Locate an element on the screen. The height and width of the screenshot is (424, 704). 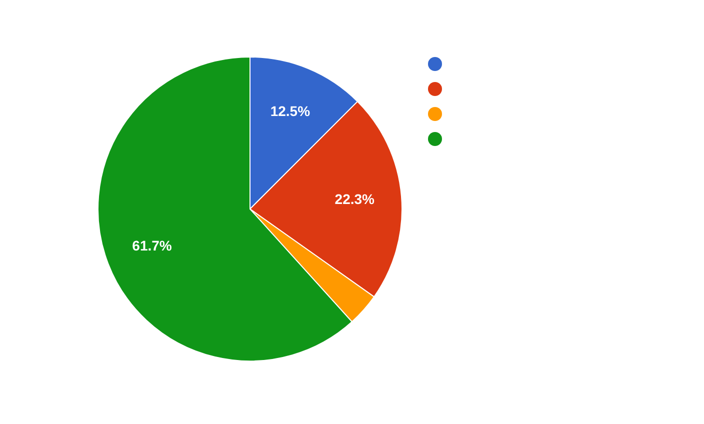
data-label: 12.5% is located at coordinates (290, 110).